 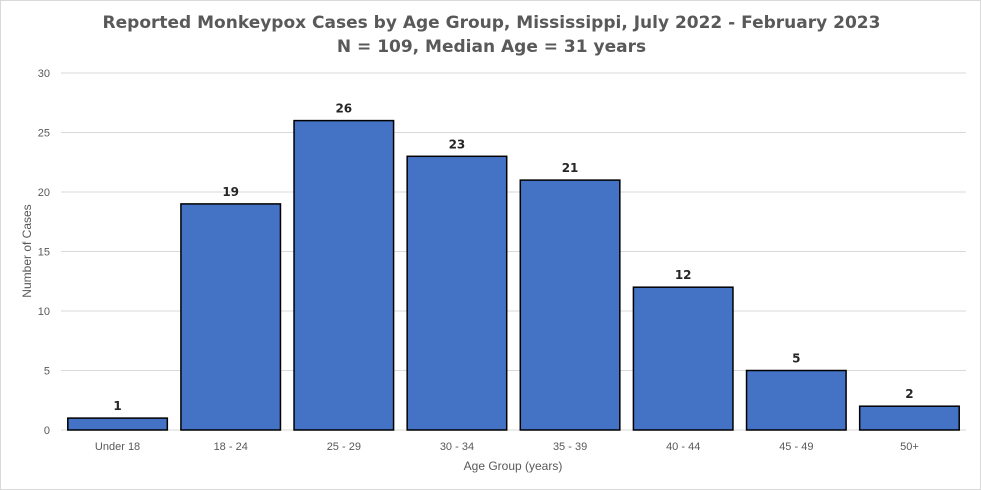 I want to click on x-tick-label: 18 - 24, so click(x=231, y=447).